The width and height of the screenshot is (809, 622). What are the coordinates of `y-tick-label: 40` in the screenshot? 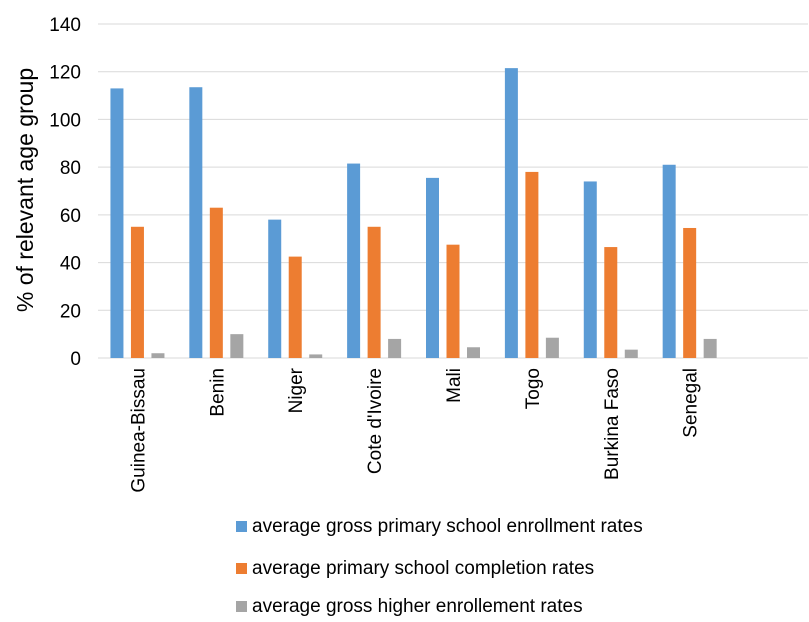 It's located at (70, 264).